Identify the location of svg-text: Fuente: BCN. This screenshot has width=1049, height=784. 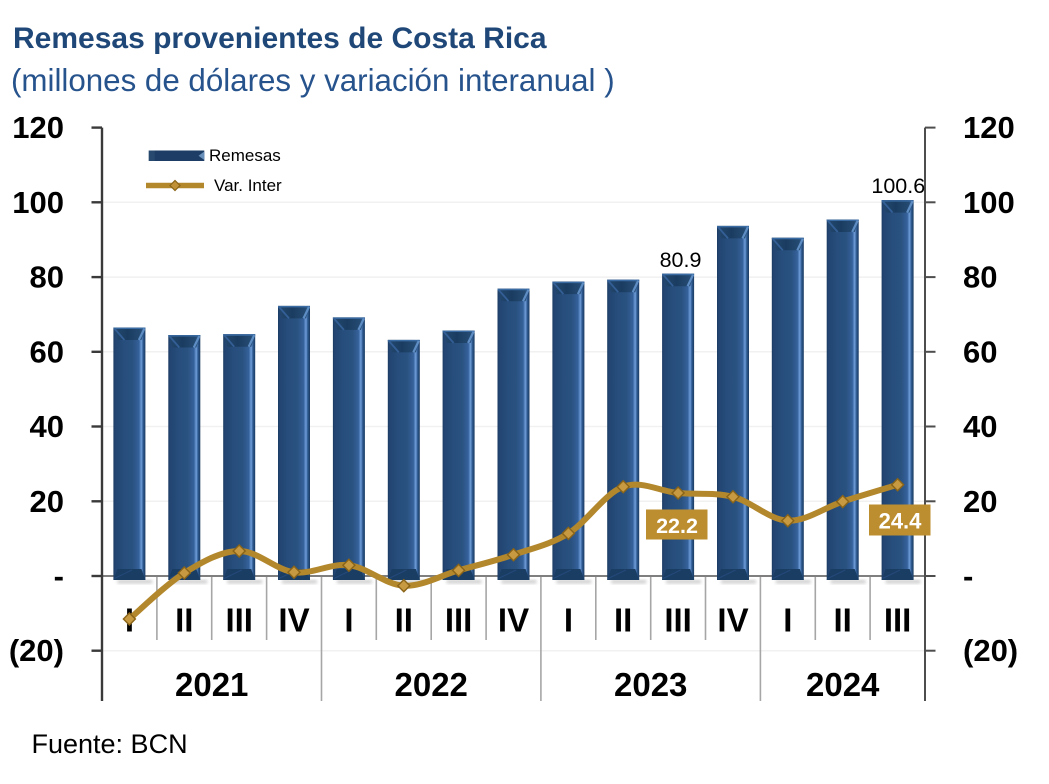
(110, 744).